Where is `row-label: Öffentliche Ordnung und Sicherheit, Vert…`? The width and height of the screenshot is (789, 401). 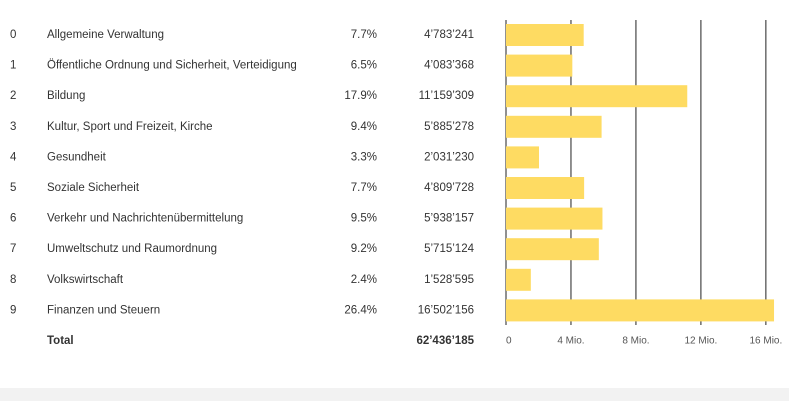
row-label: Öffentliche Ordnung und Sicherheit, Vert… is located at coordinates (172, 66).